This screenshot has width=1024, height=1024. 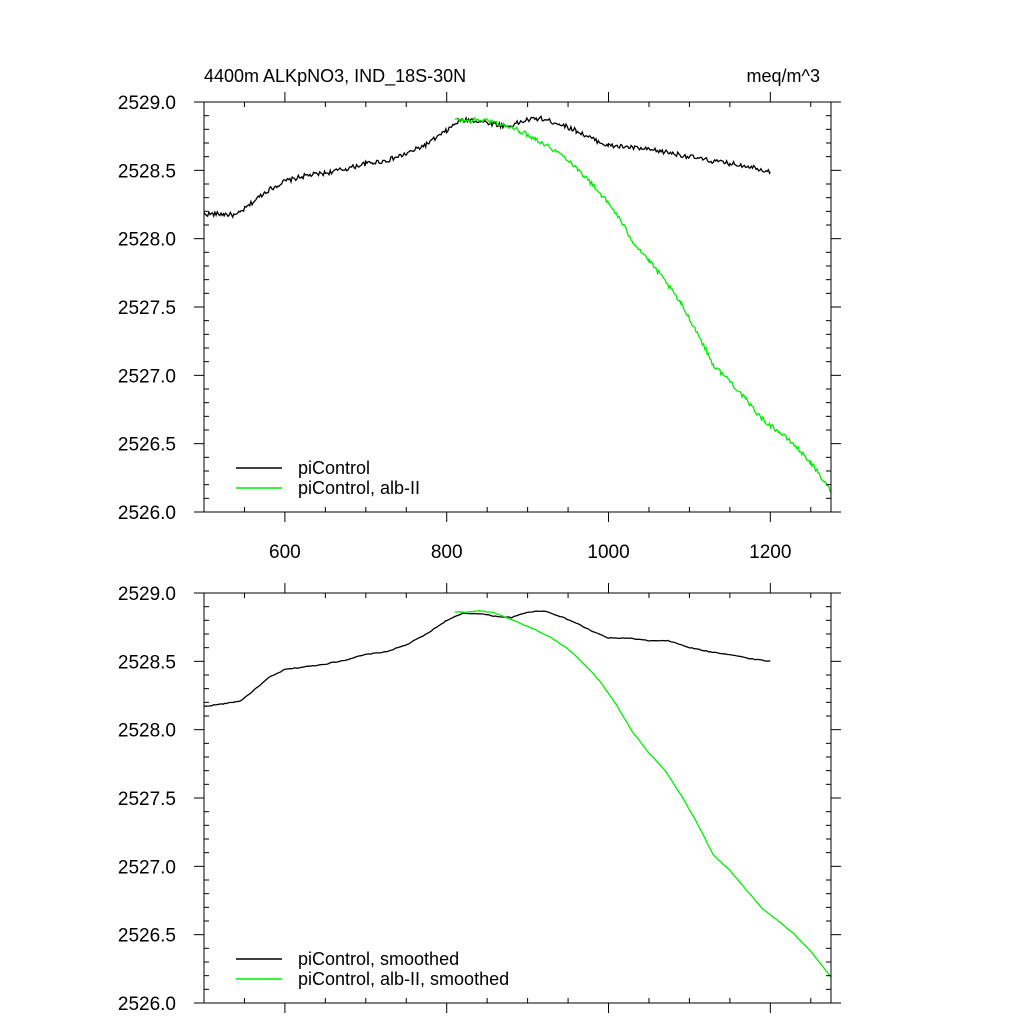 I want to click on x-tick-label: 1000, so click(x=608, y=552).